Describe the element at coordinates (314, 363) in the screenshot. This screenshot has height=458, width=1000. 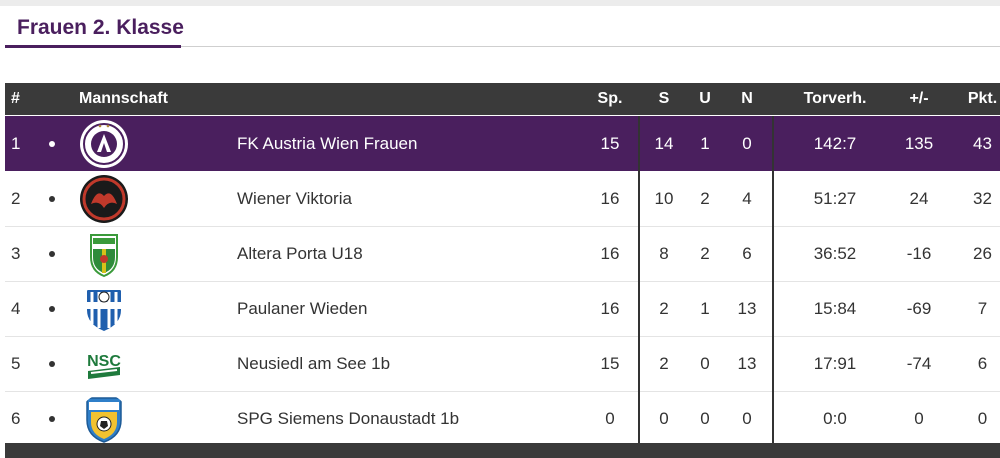
I see `team-name: Neusiedl am See 1b` at that location.